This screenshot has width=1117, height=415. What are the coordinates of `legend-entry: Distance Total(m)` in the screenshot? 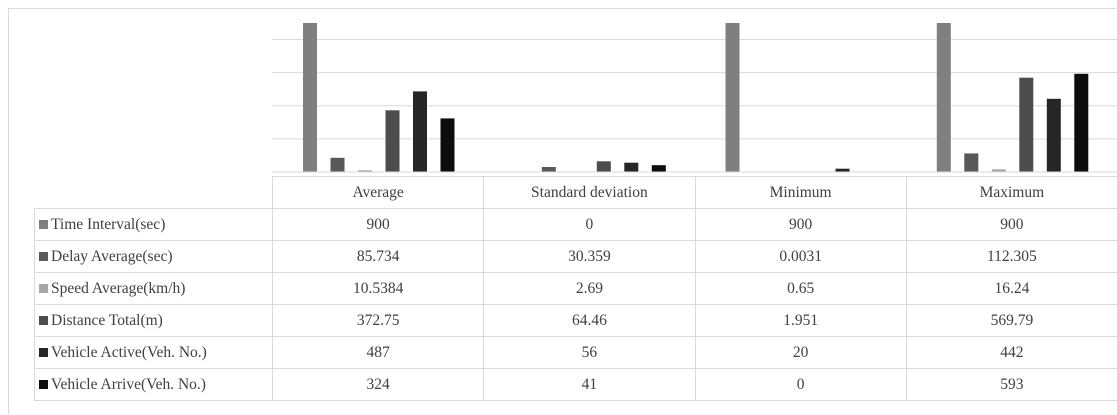 It's located at (153, 320).